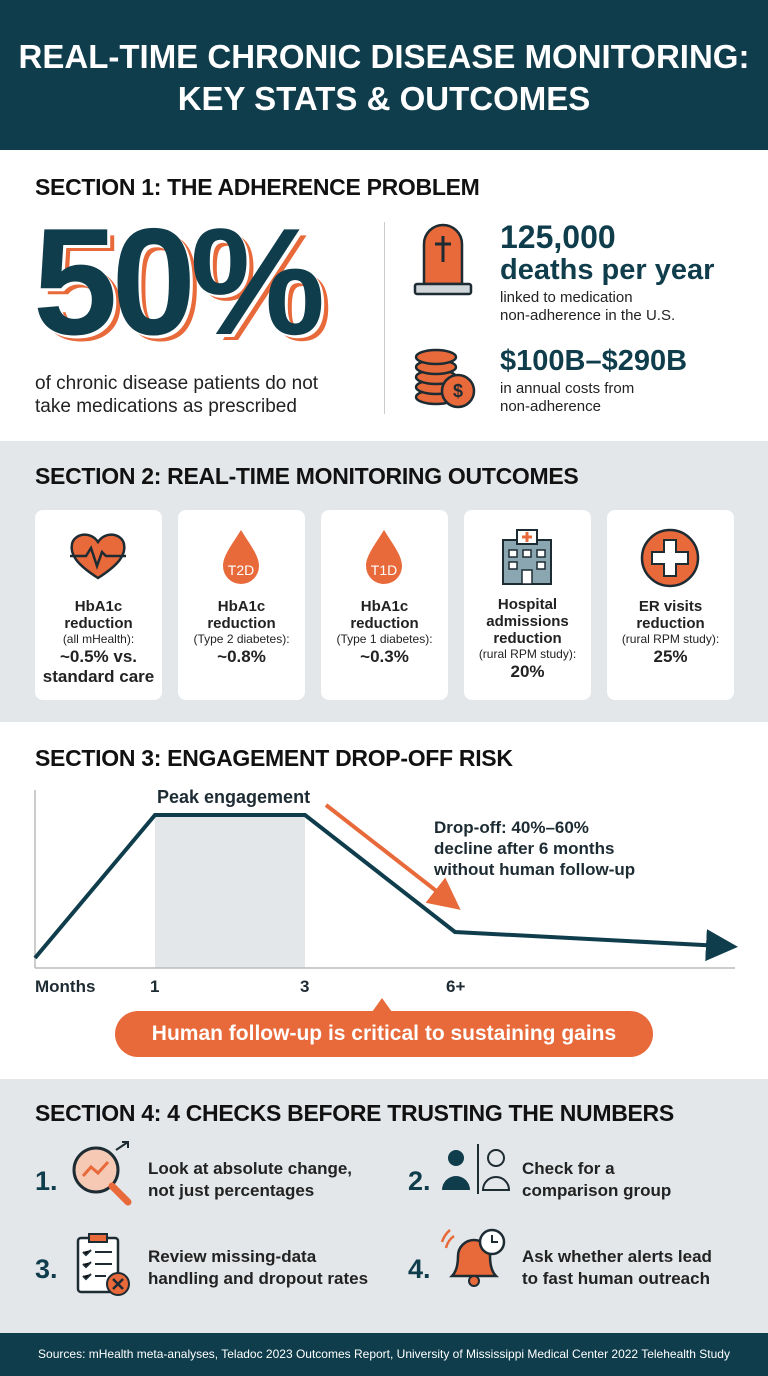  I want to click on label-line: without human follow-up, so click(535, 869).